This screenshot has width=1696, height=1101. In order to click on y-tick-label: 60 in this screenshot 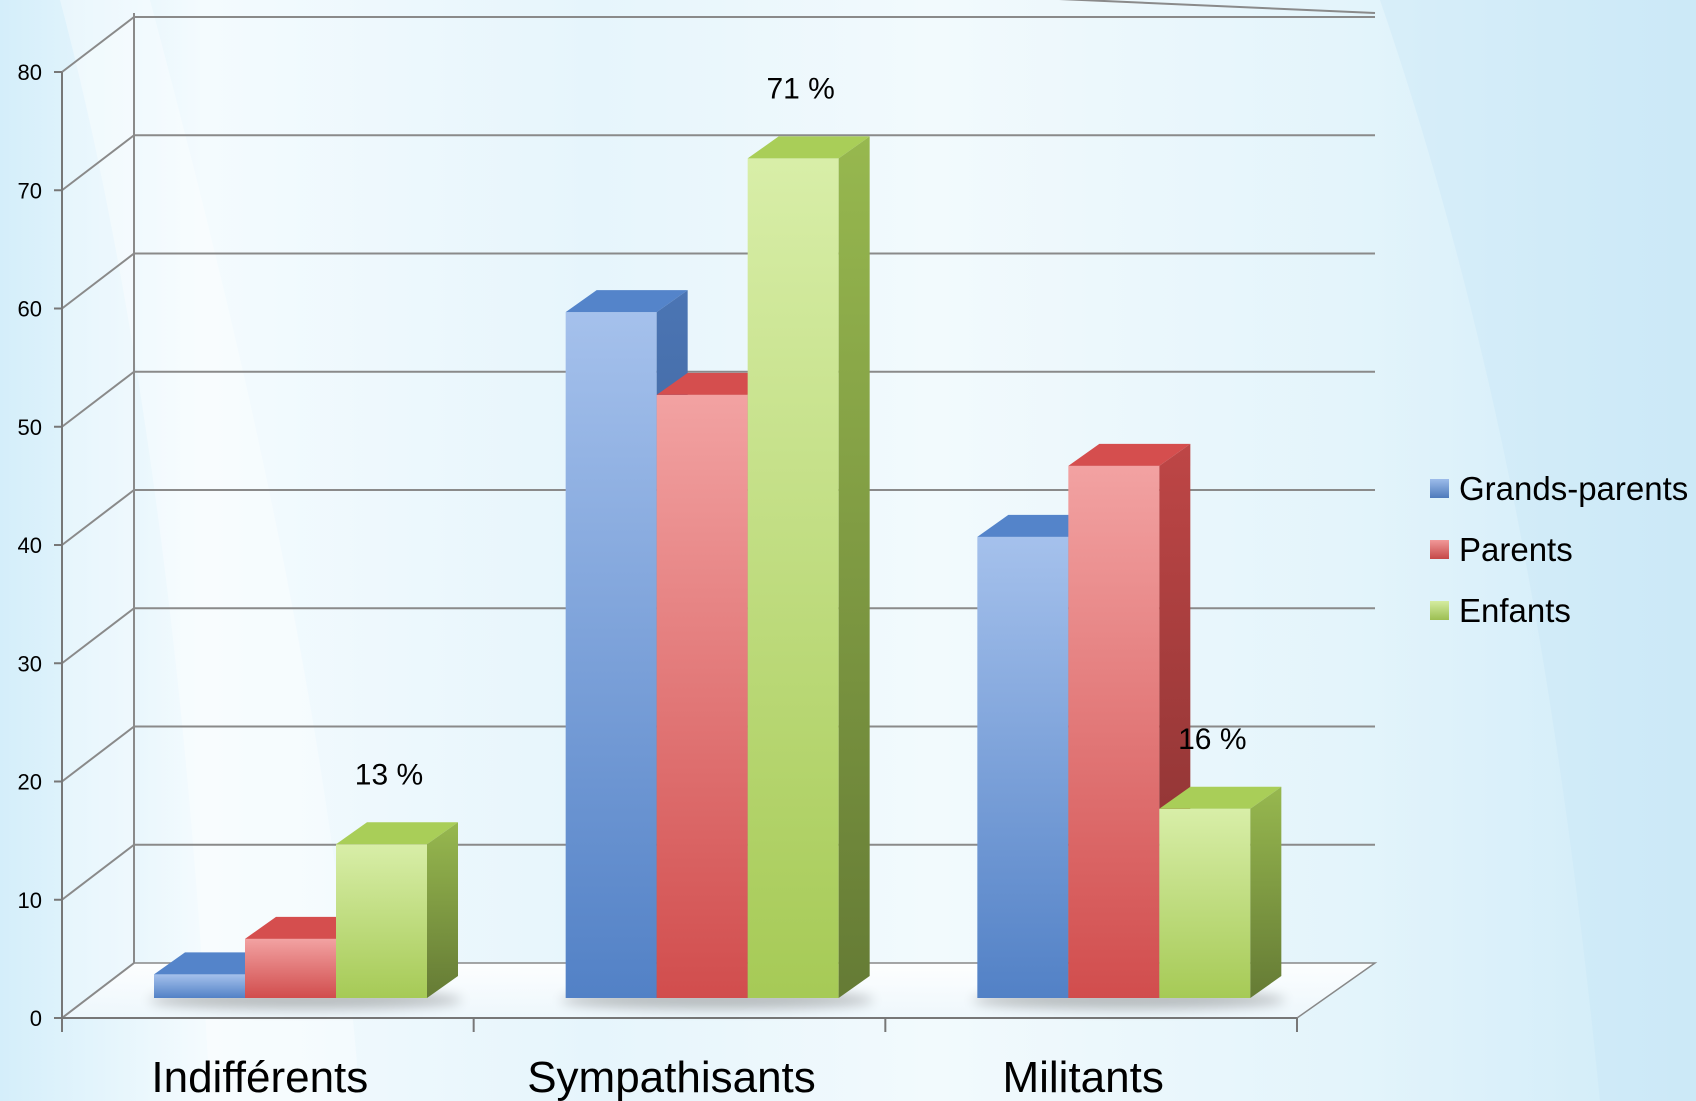, I will do `click(30, 309)`.